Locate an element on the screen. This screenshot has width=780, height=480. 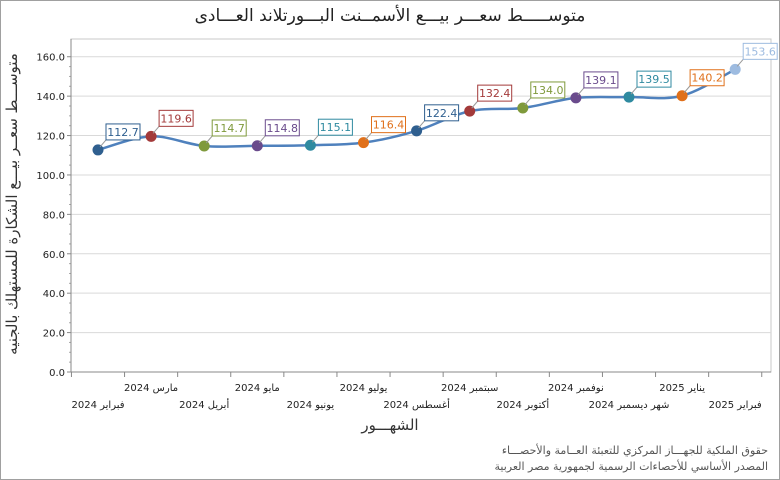
y-tick-label: 120.0 is located at coordinates (50, 137).